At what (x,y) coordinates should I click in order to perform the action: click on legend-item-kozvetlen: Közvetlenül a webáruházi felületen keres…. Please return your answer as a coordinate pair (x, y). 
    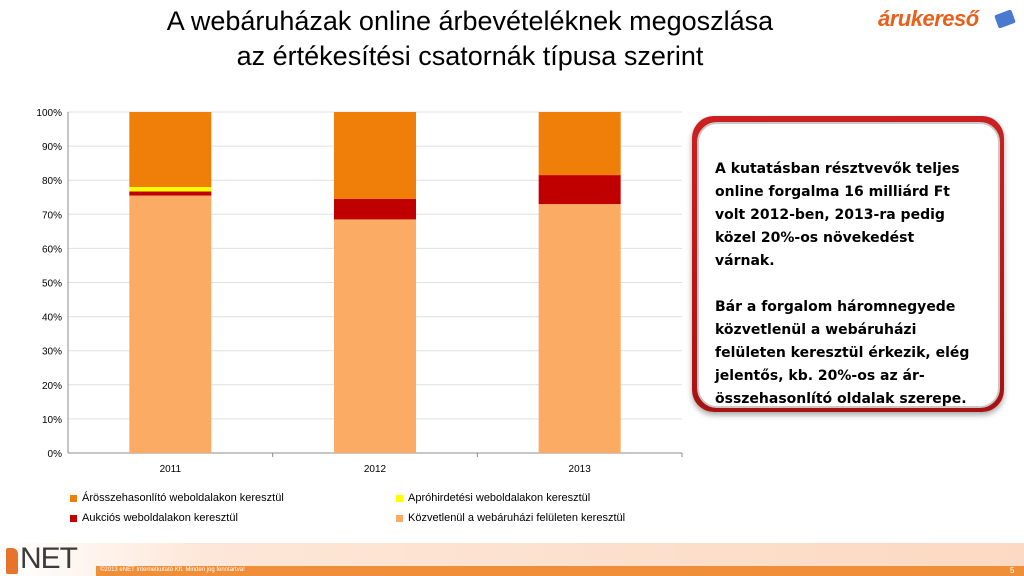
    Looking at the image, I should click on (510, 518).